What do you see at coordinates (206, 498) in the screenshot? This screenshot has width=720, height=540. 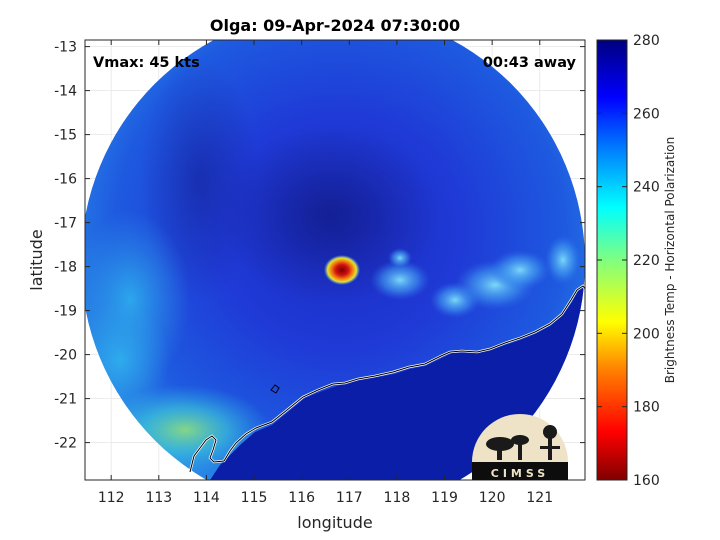 I see `x-tick-label: 114` at bounding box center [206, 498].